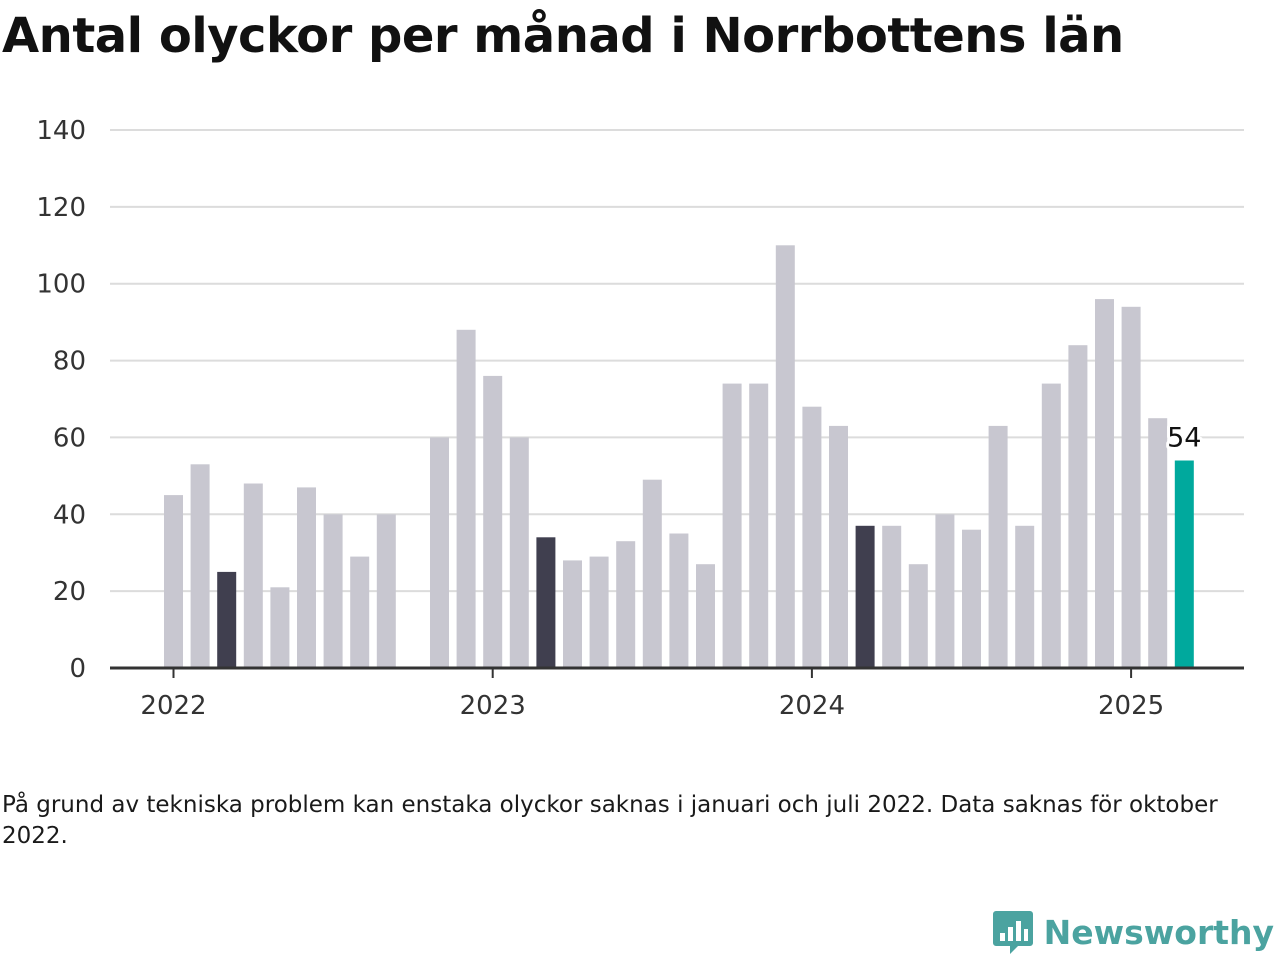  Describe the element at coordinates (61, 131) in the screenshot. I see `y-tick-label: 140` at that location.